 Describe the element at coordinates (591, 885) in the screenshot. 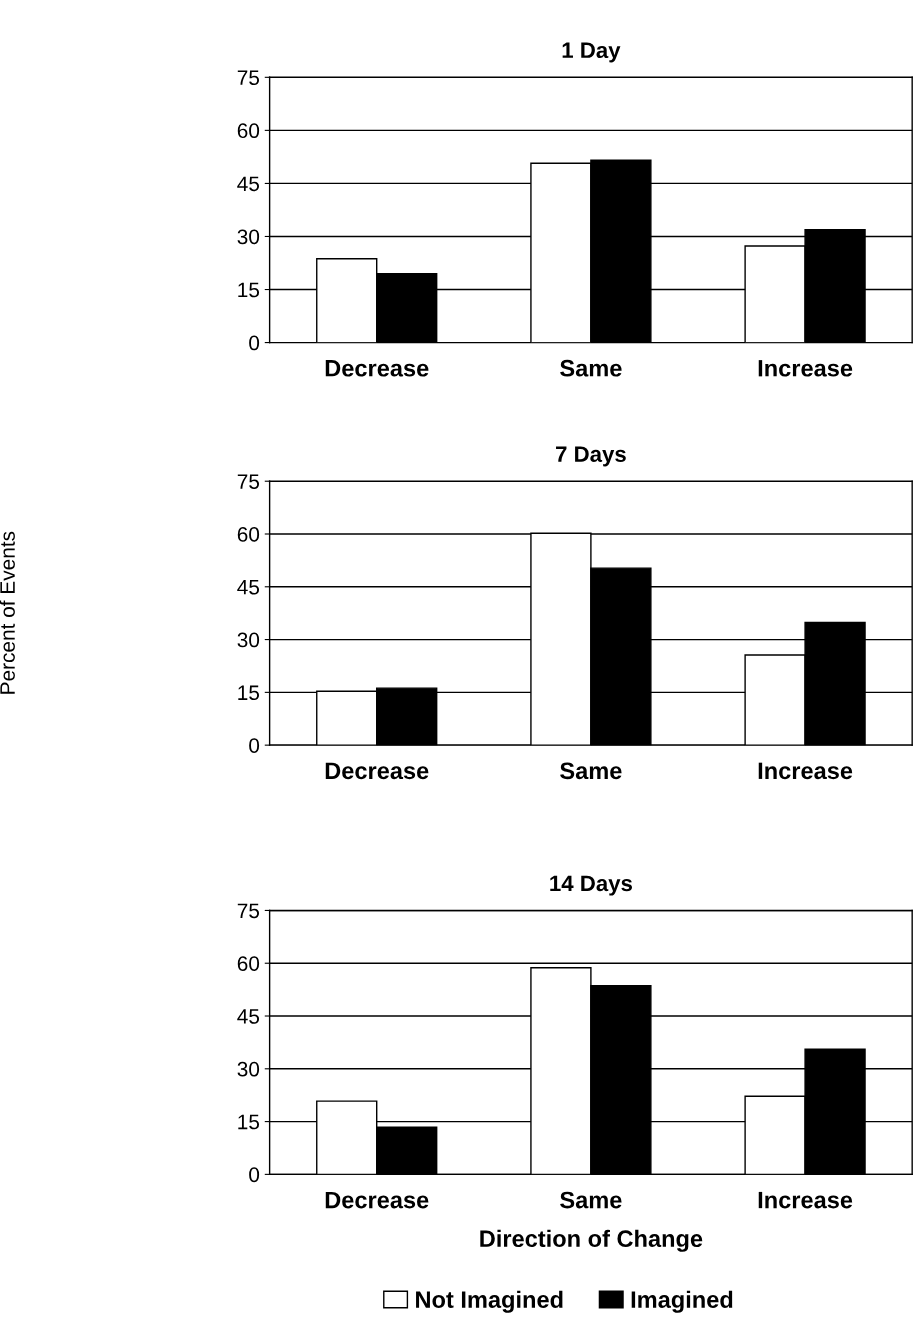

I see `chart-title: 14 Days` at that location.